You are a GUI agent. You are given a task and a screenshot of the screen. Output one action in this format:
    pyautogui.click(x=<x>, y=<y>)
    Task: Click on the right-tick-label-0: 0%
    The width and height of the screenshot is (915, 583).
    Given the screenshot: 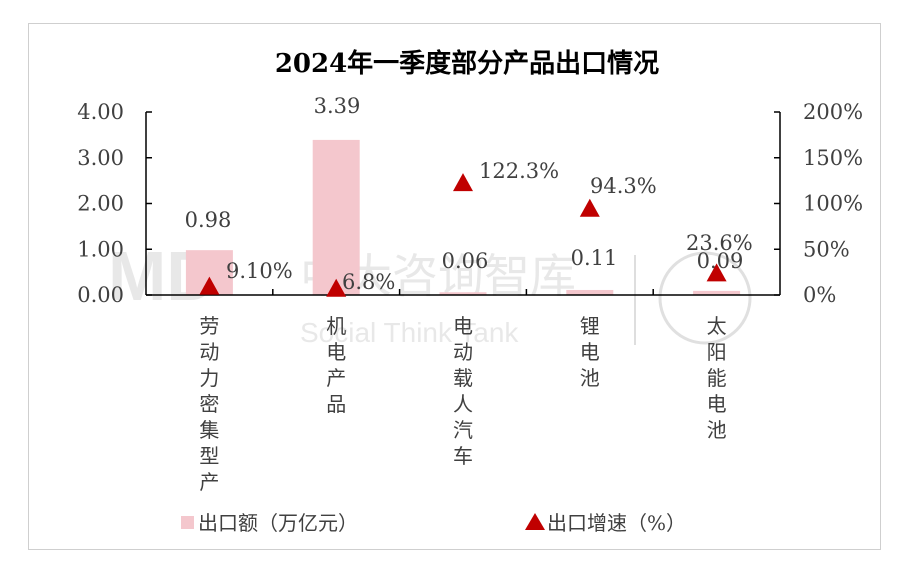 What is the action you would take?
    pyautogui.click(x=819, y=295)
    